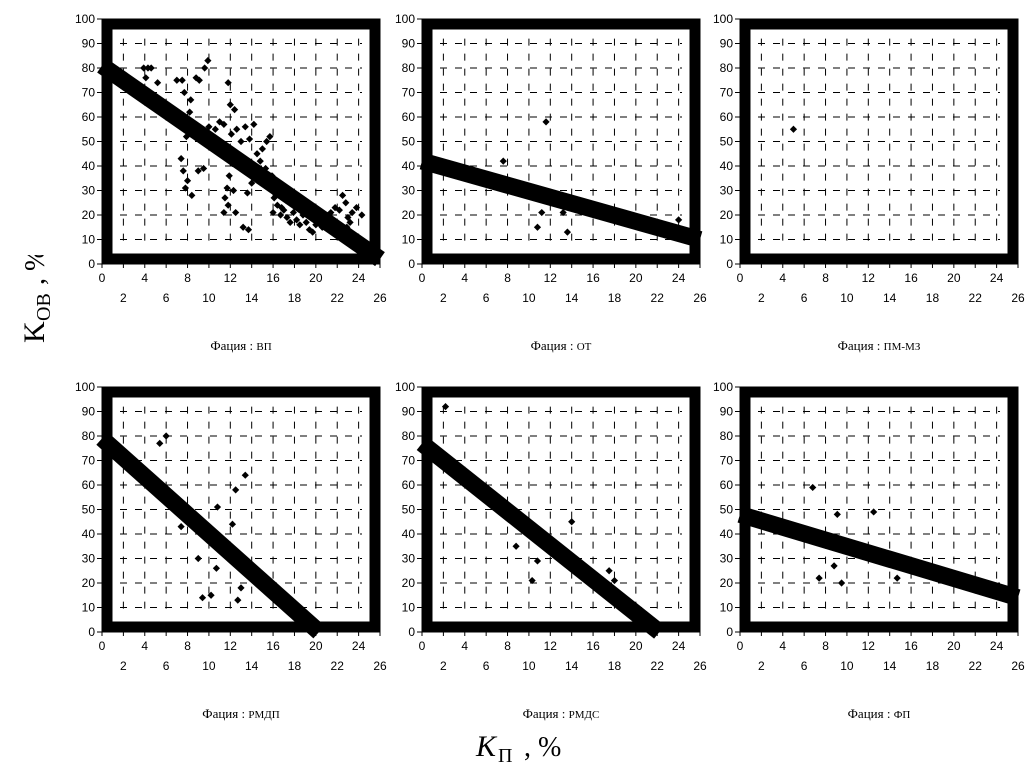  What do you see at coordinates (561, 200) in the screenshot?
I see `trend-line` at bounding box center [561, 200].